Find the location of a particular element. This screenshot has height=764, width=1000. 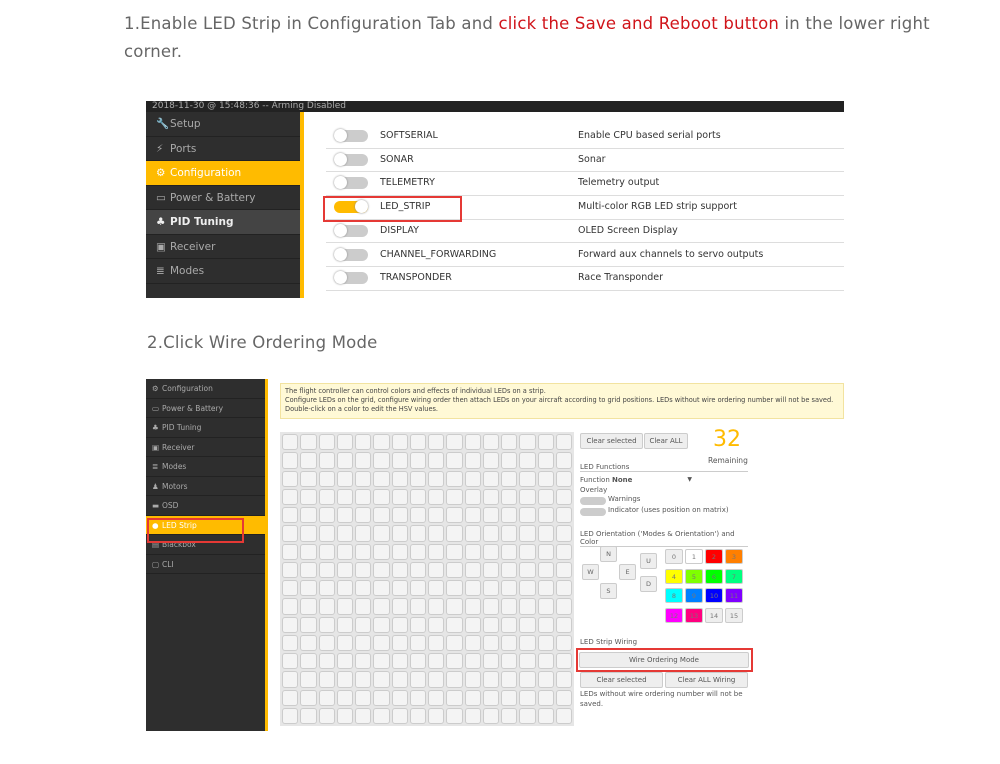

sidebar-item-modes: ≣ Modes is located at coordinates (223, 271).